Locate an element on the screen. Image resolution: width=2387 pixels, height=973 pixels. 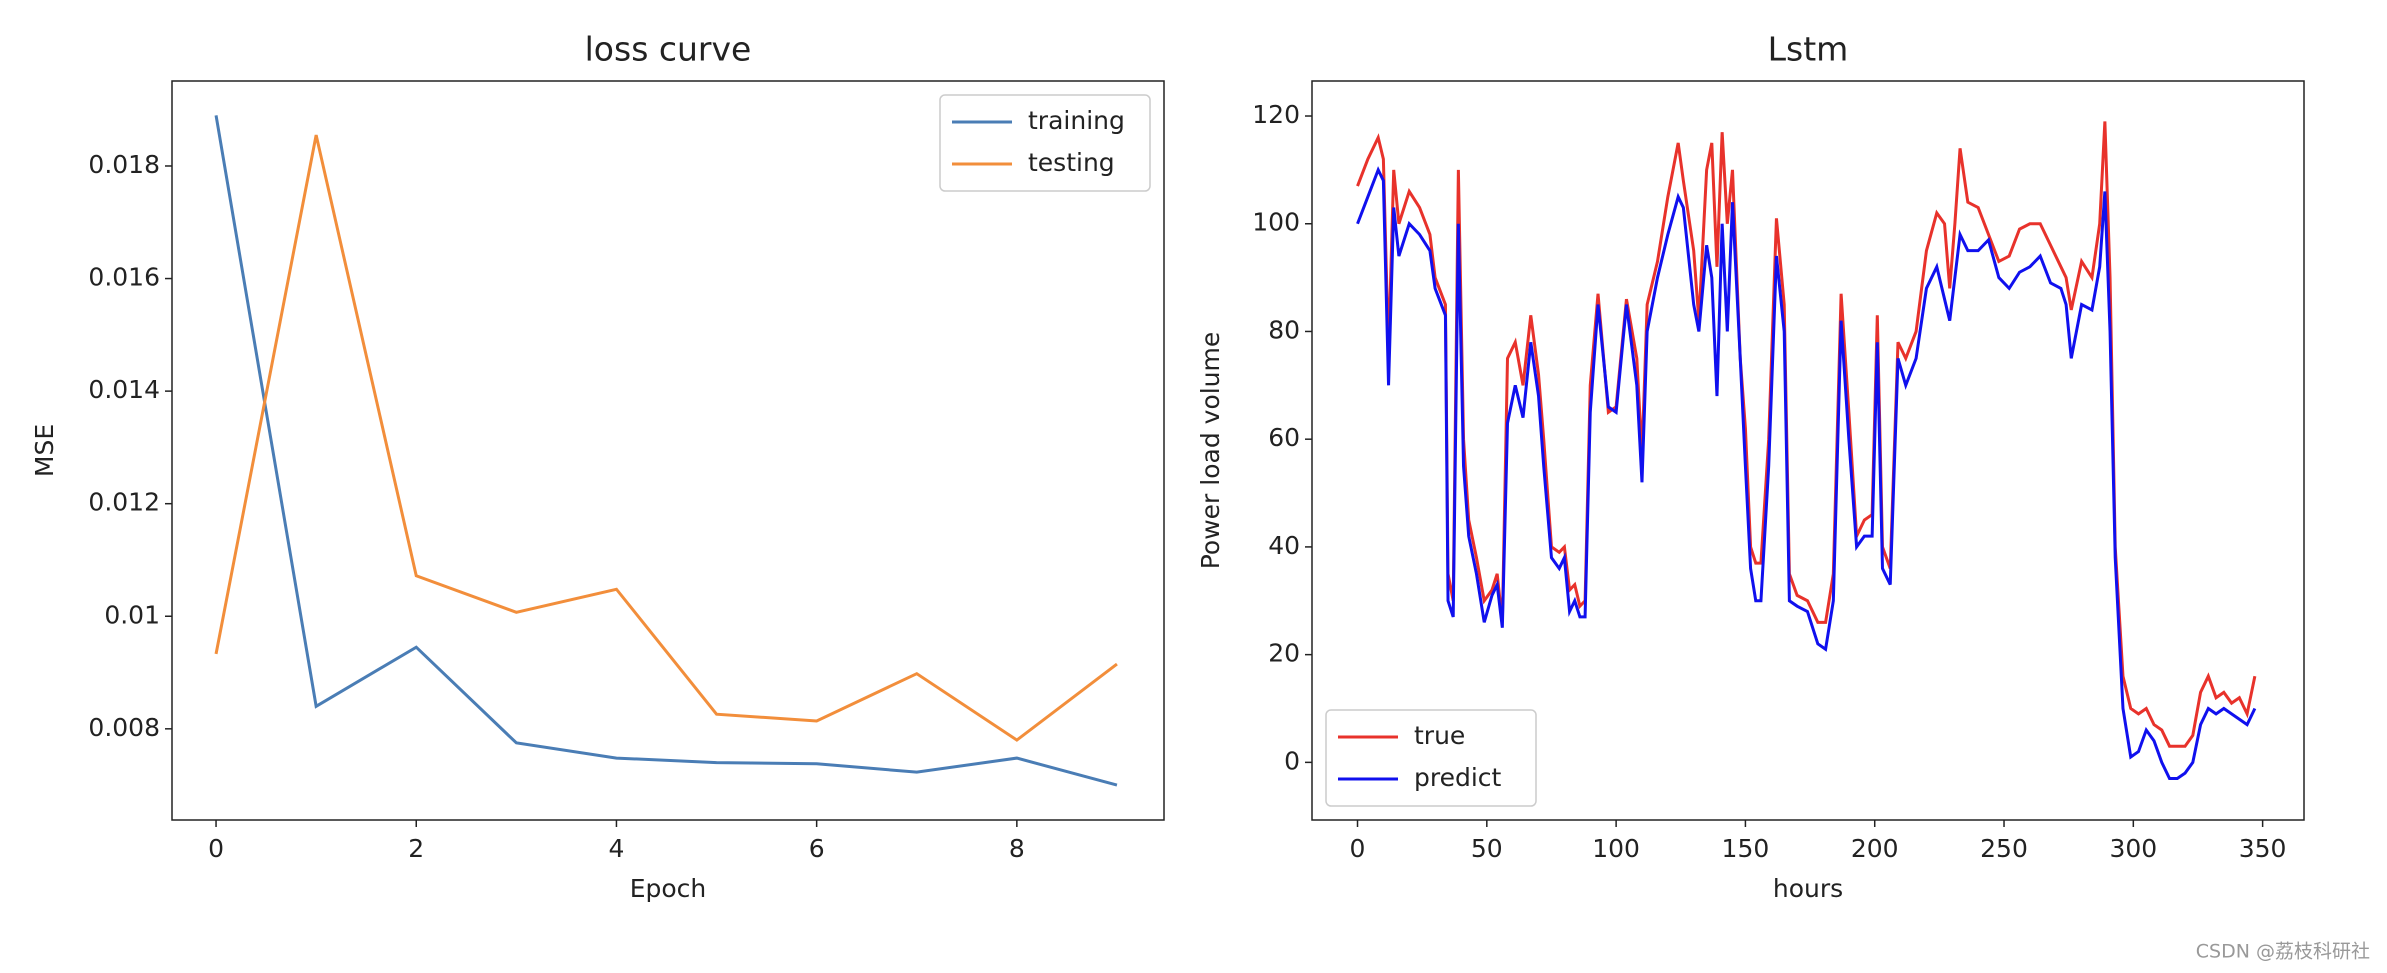
y-axis-label: Power load volume is located at coordinates (1210, 451).